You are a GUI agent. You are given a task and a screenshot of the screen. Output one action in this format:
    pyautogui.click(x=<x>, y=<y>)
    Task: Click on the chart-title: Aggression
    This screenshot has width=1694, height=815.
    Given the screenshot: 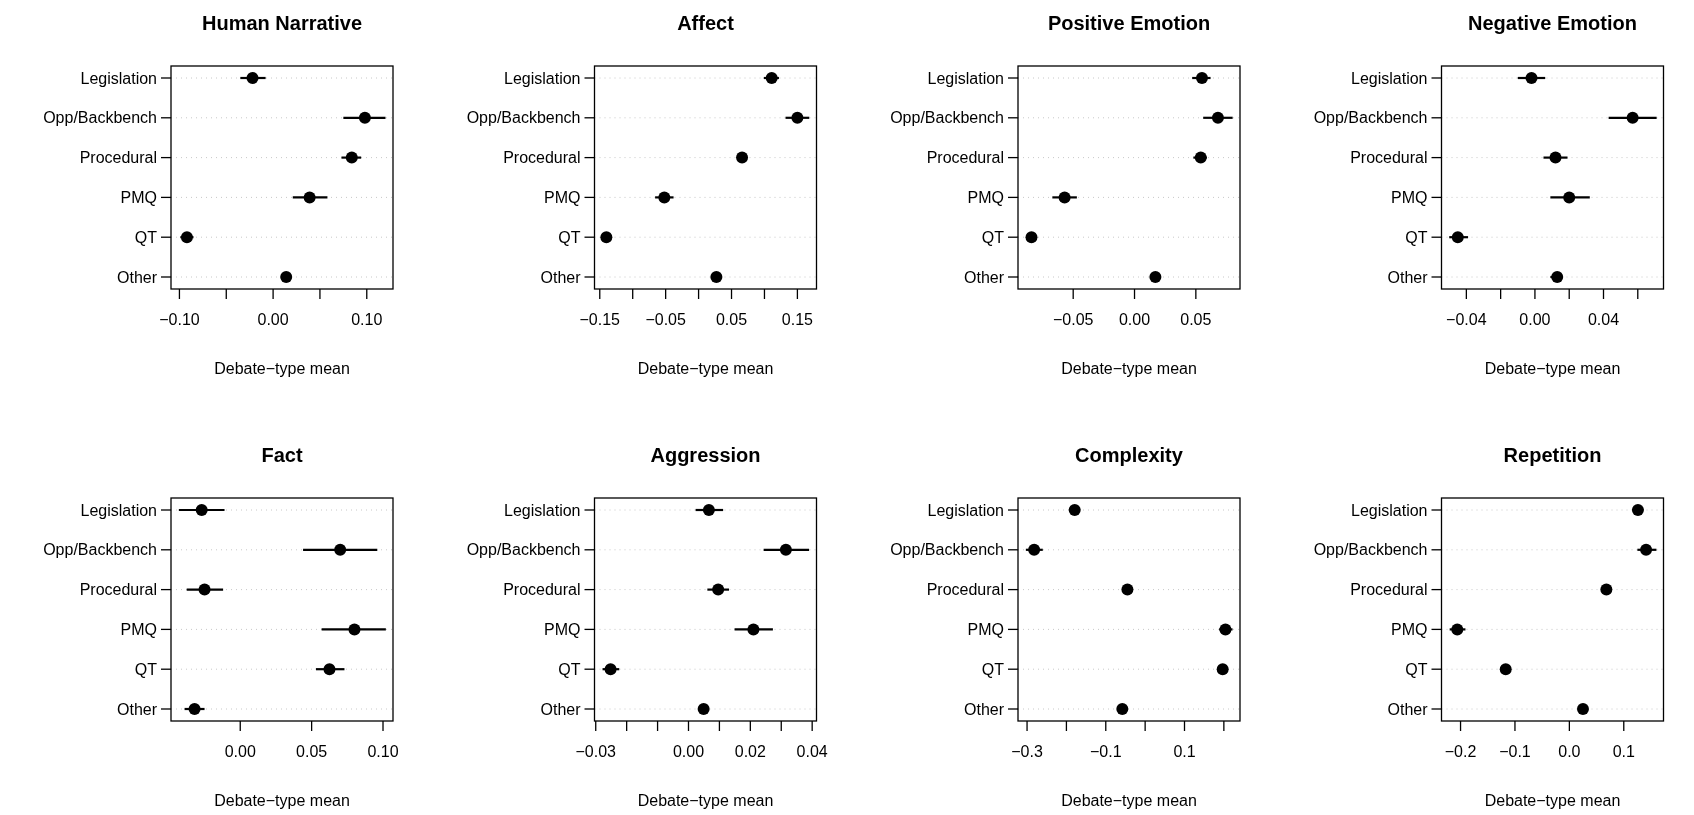 What is the action you would take?
    pyautogui.click(x=705, y=455)
    